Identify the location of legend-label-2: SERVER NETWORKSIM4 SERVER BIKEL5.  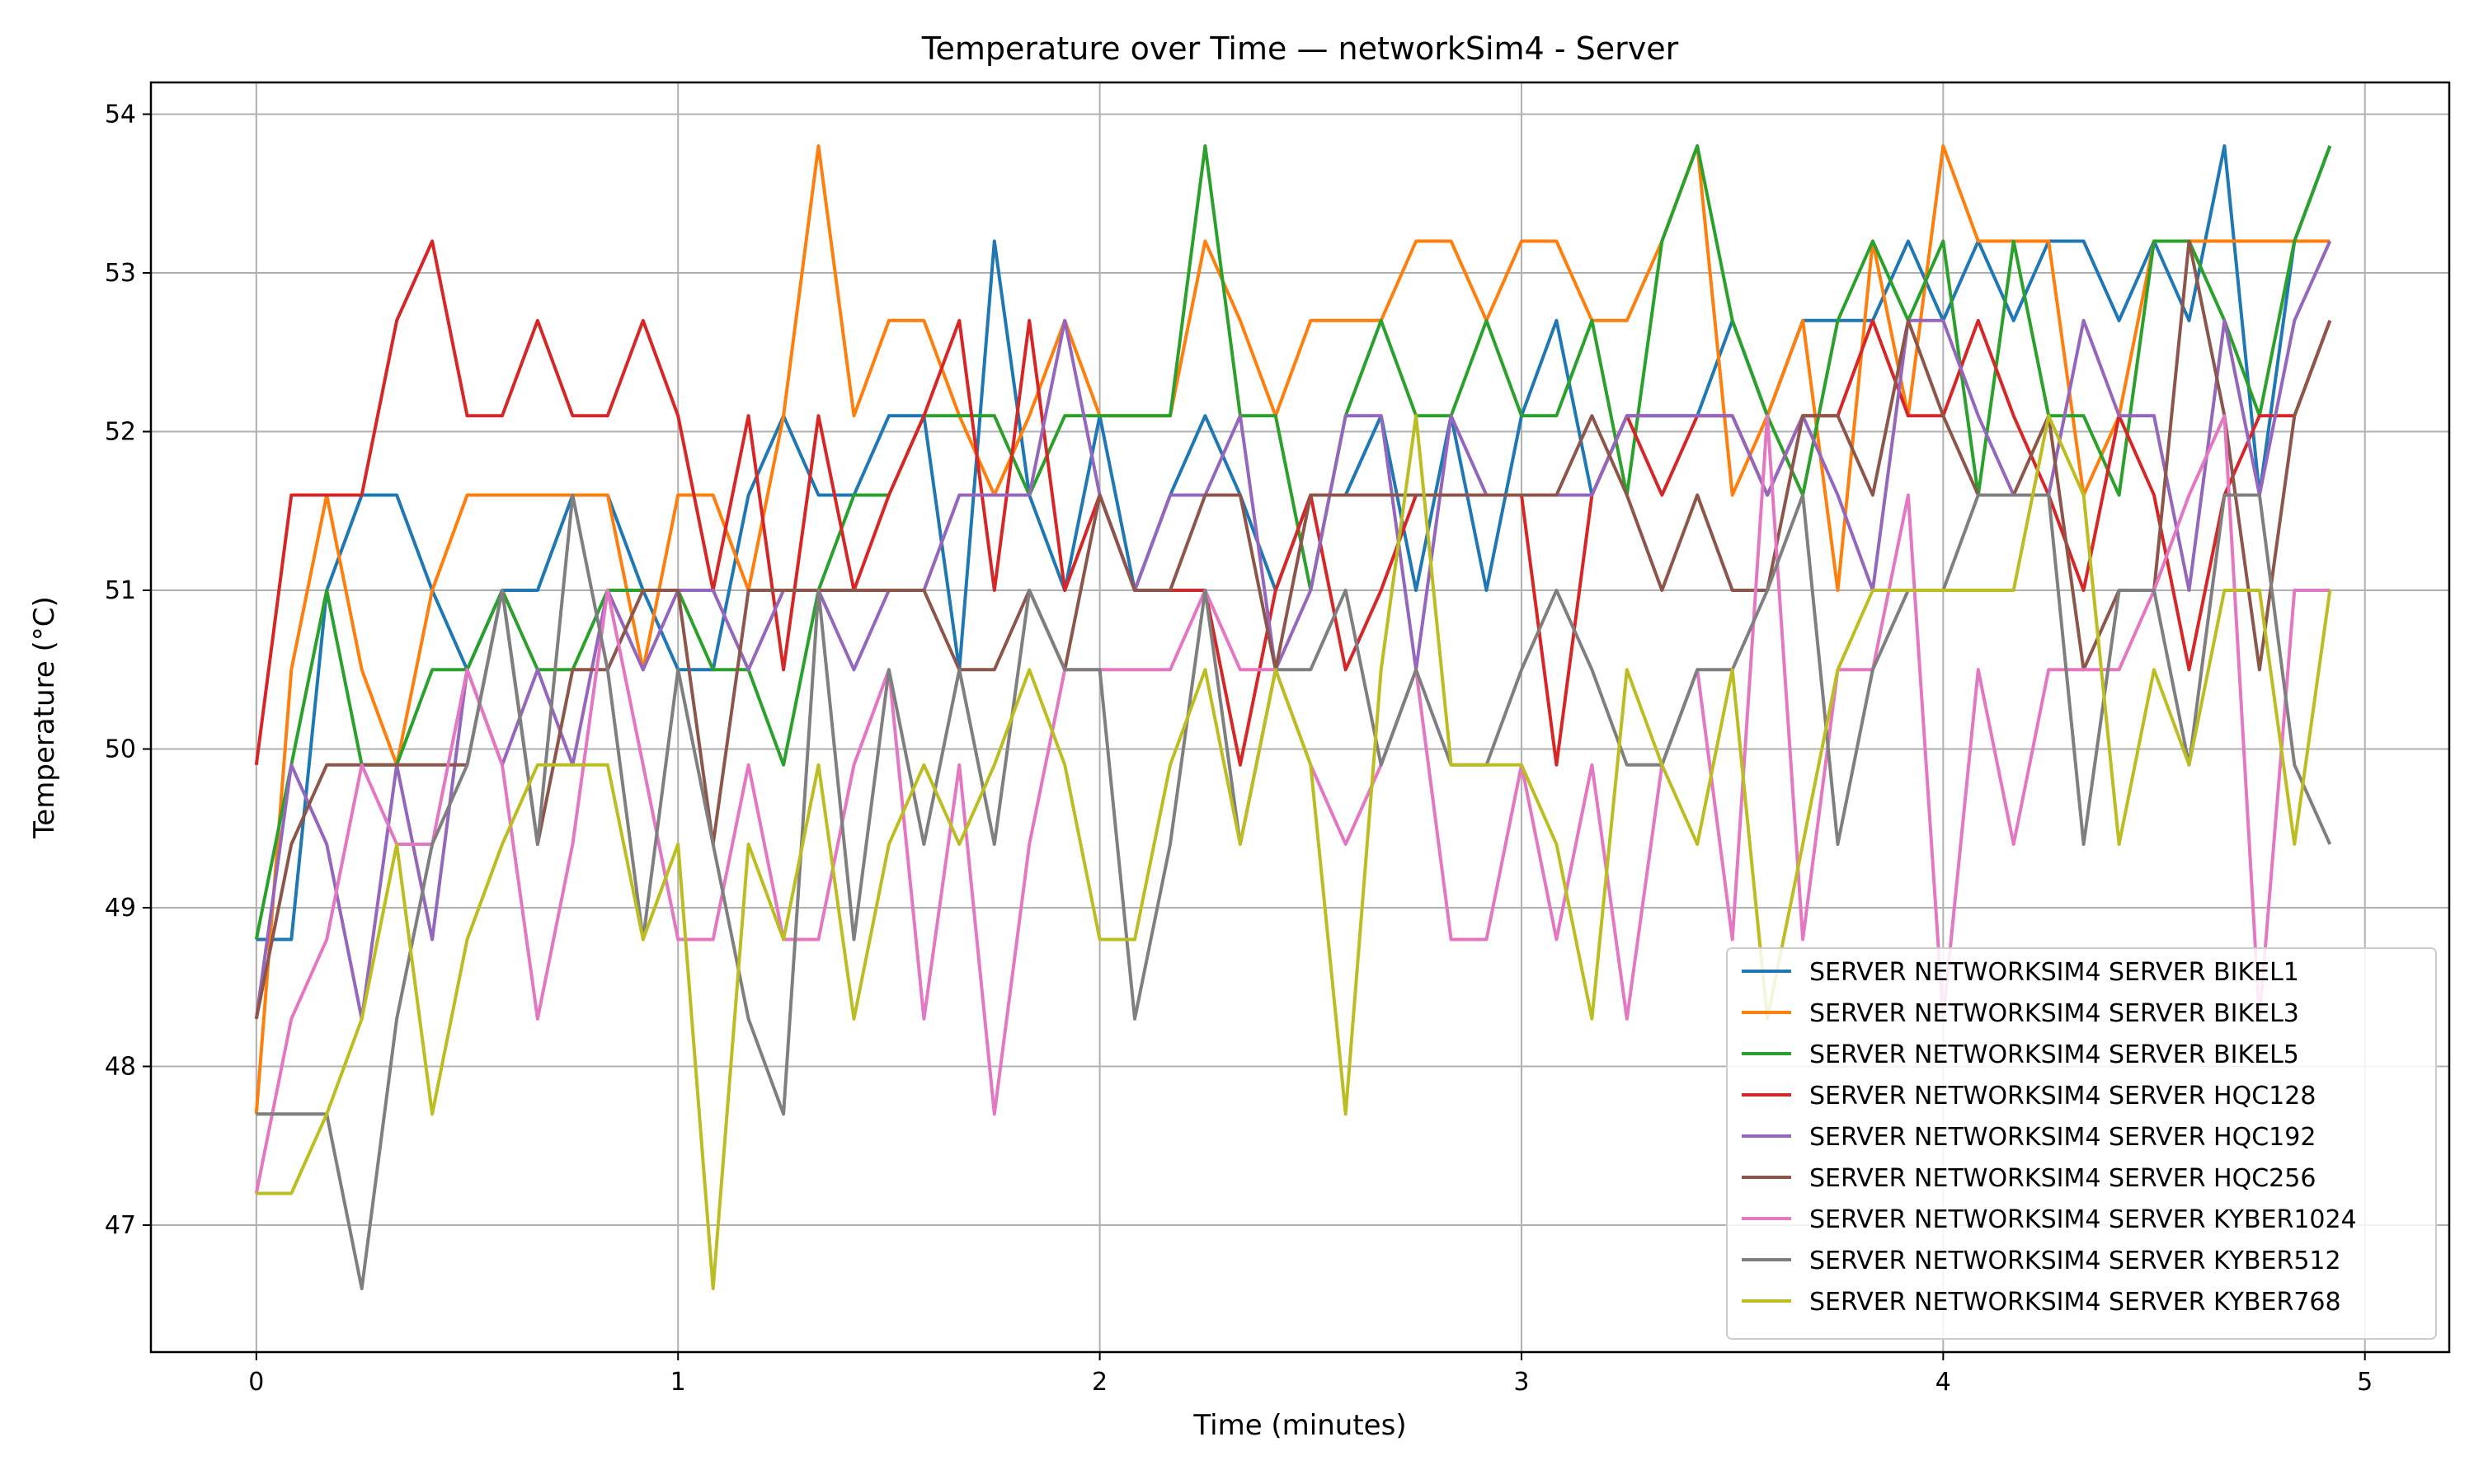
(2054, 1054).